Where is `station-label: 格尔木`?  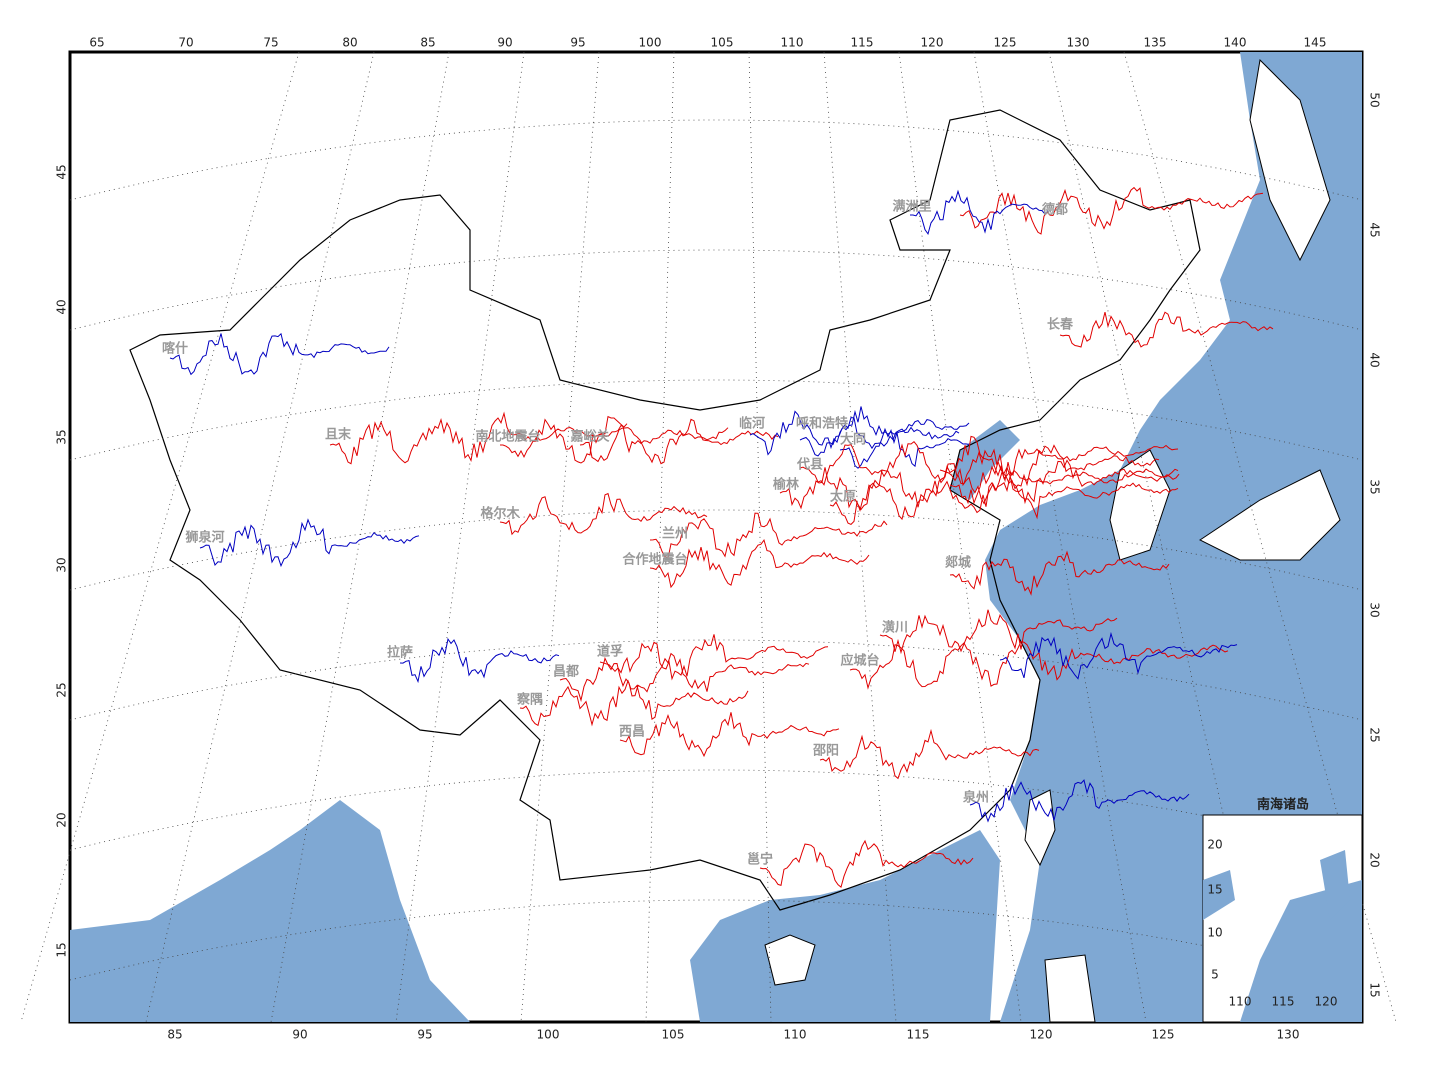 station-label: 格尔木 is located at coordinates (500, 514).